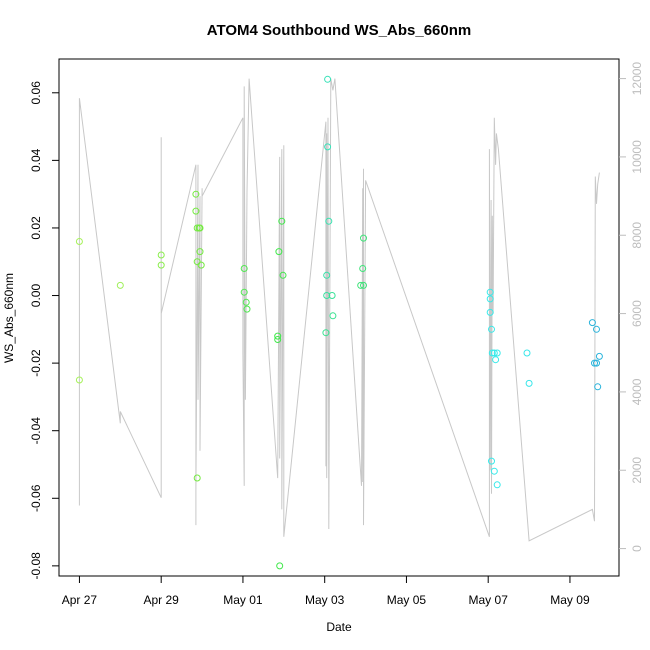 The width and height of the screenshot is (650, 650). Describe the element at coordinates (9, 318) in the screenshot. I see `y-axis-label: WS_Abs_660nm` at that location.